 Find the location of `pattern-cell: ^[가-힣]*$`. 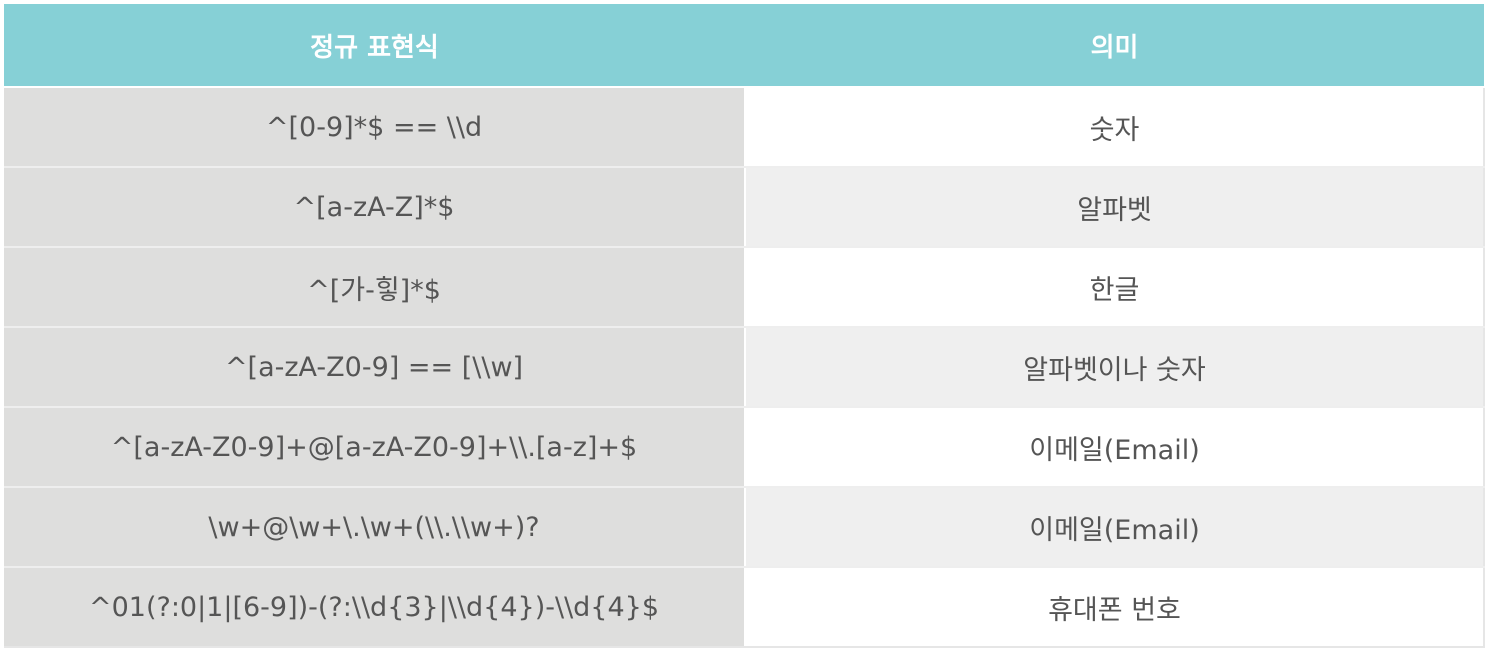

pattern-cell: ^[가-힣]*$ is located at coordinates (375, 287).